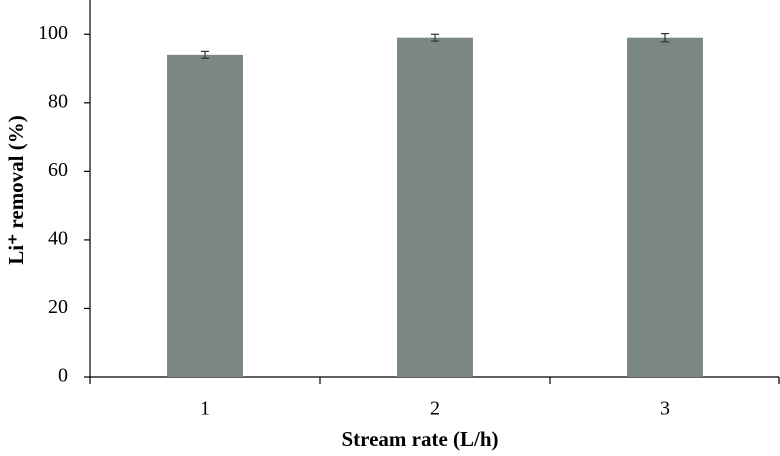  I want to click on y-tick-label: 0, so click(63, 376).